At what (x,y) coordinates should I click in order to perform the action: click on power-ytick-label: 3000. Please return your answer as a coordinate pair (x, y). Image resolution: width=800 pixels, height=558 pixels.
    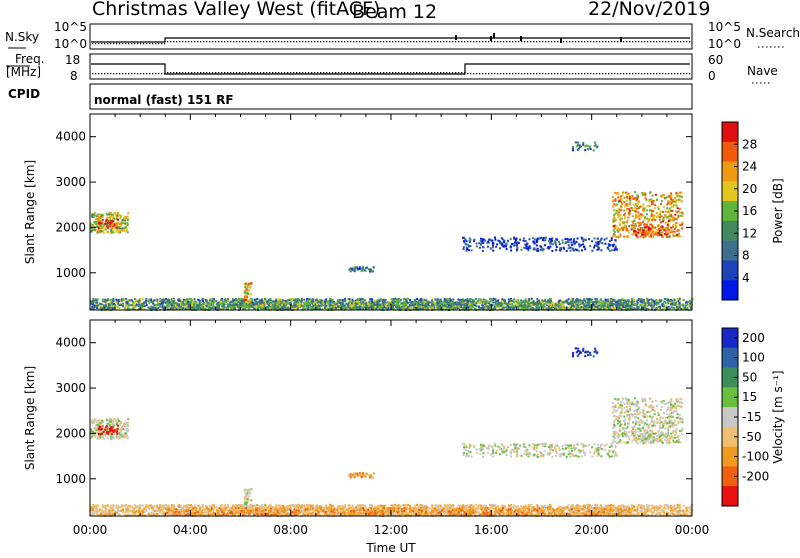
    Looking at the image, I should click on (70, 182).